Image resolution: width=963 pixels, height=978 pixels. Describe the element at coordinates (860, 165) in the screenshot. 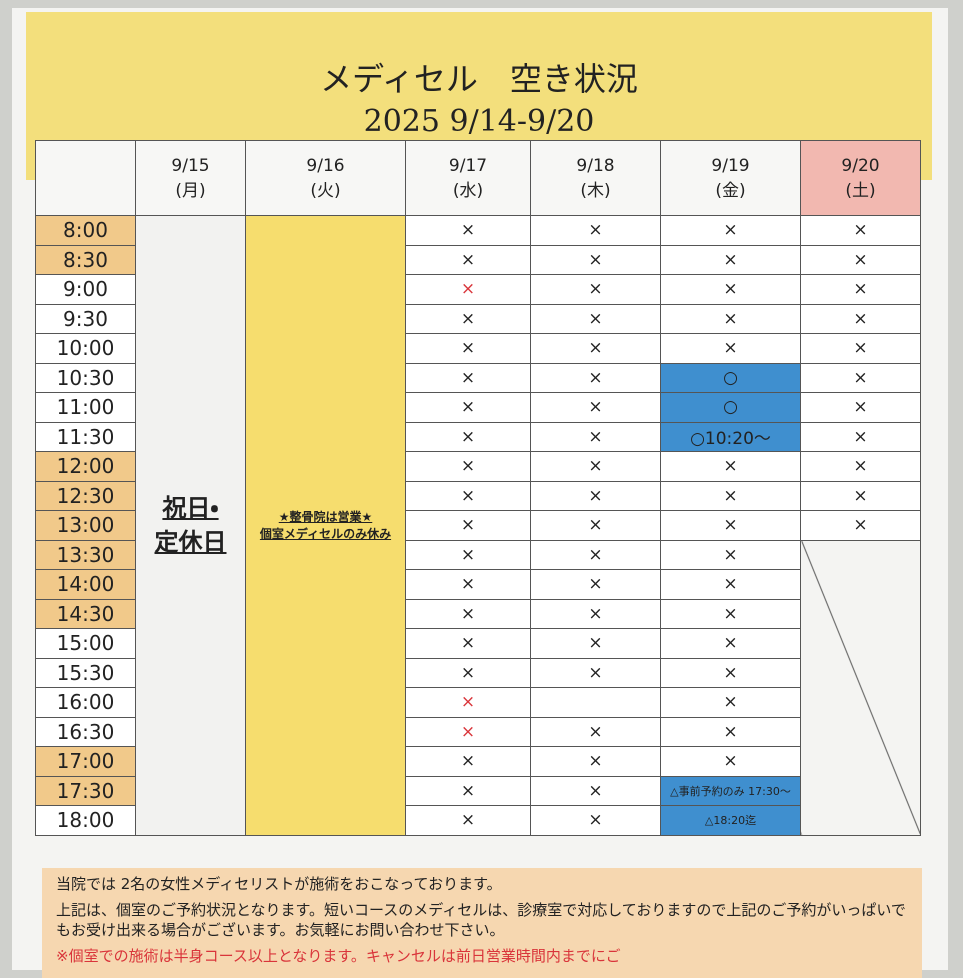

I see `date: 9/20` at that location.